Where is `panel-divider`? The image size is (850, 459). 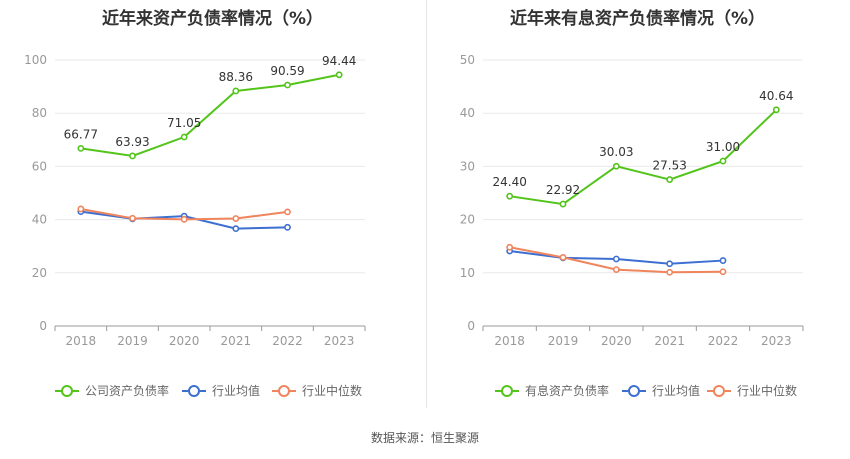
panel-divider is located at coordinates (426, 204).